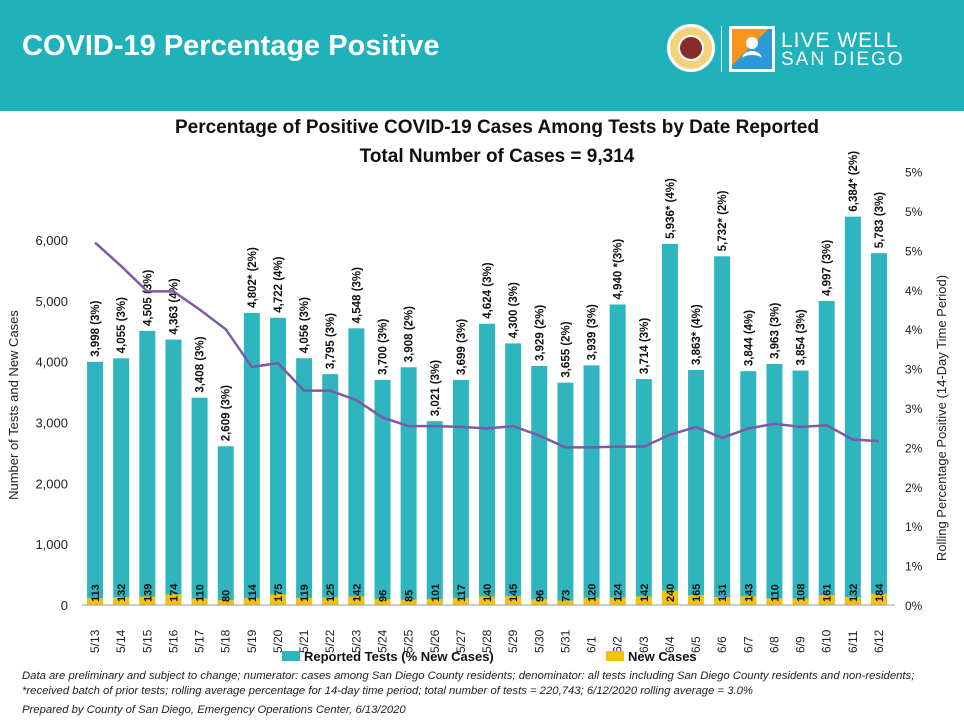 The width and height of the screenshot is (964, 723). What do you see at coordinates (253, 277) in the screenshot?
I see `tests-data-label: 4,802* (2%)` at bounding box center [253, 277].